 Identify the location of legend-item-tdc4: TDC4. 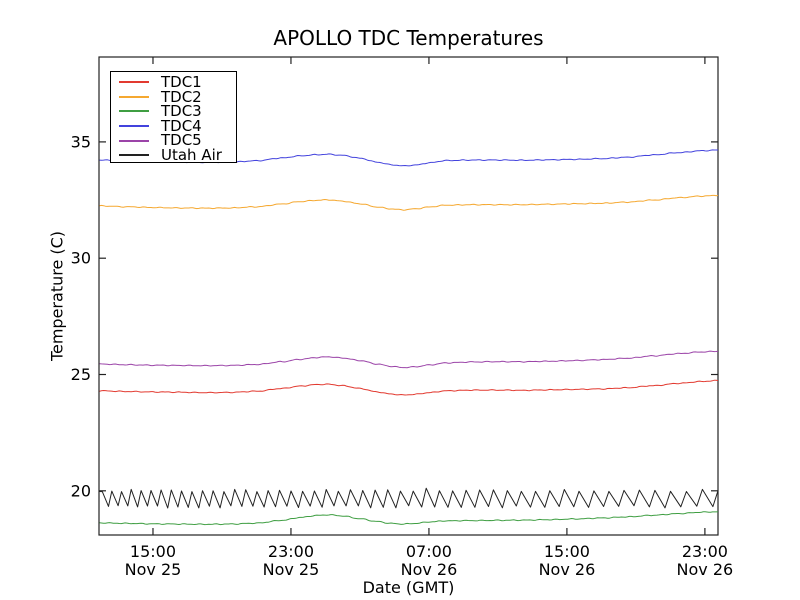
(173, 125).